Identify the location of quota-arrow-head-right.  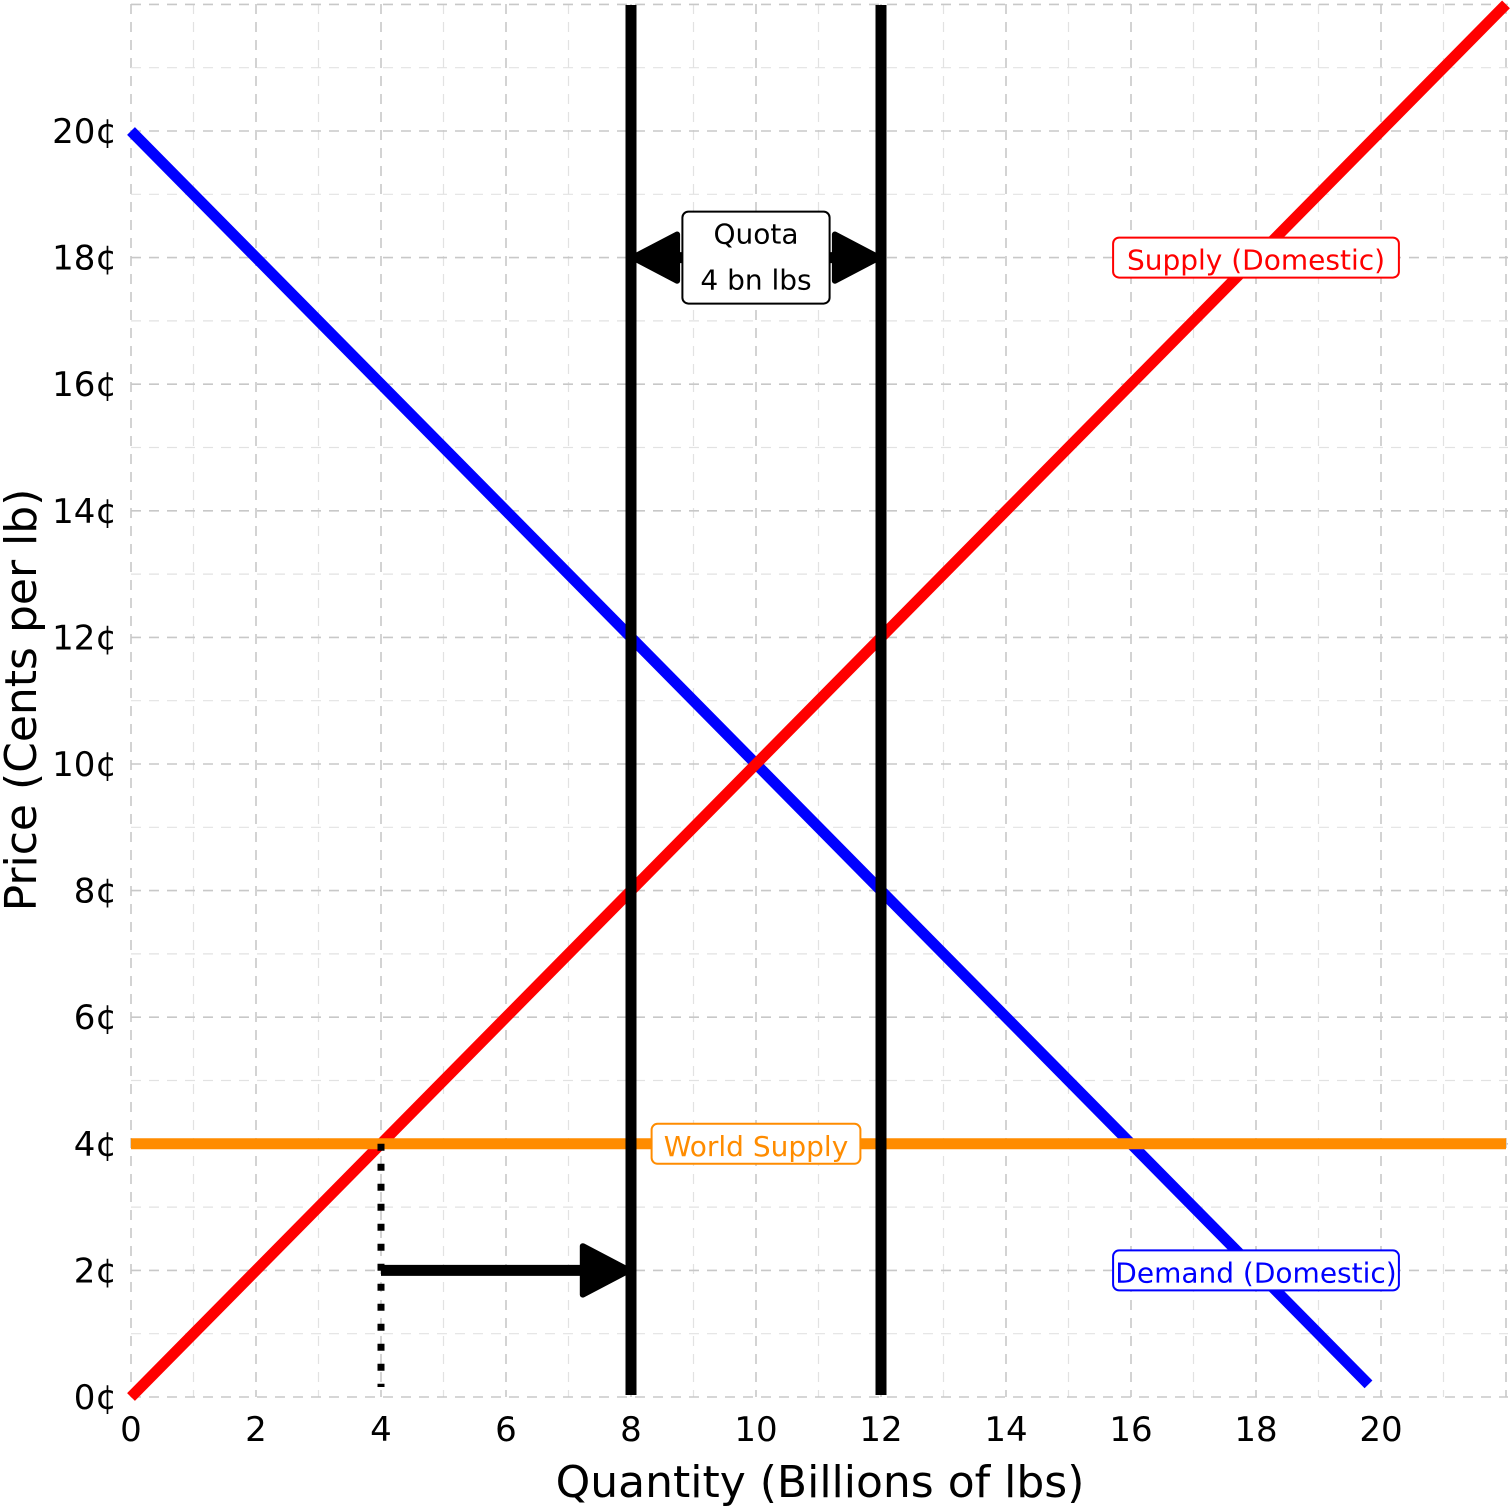
(856, 257).